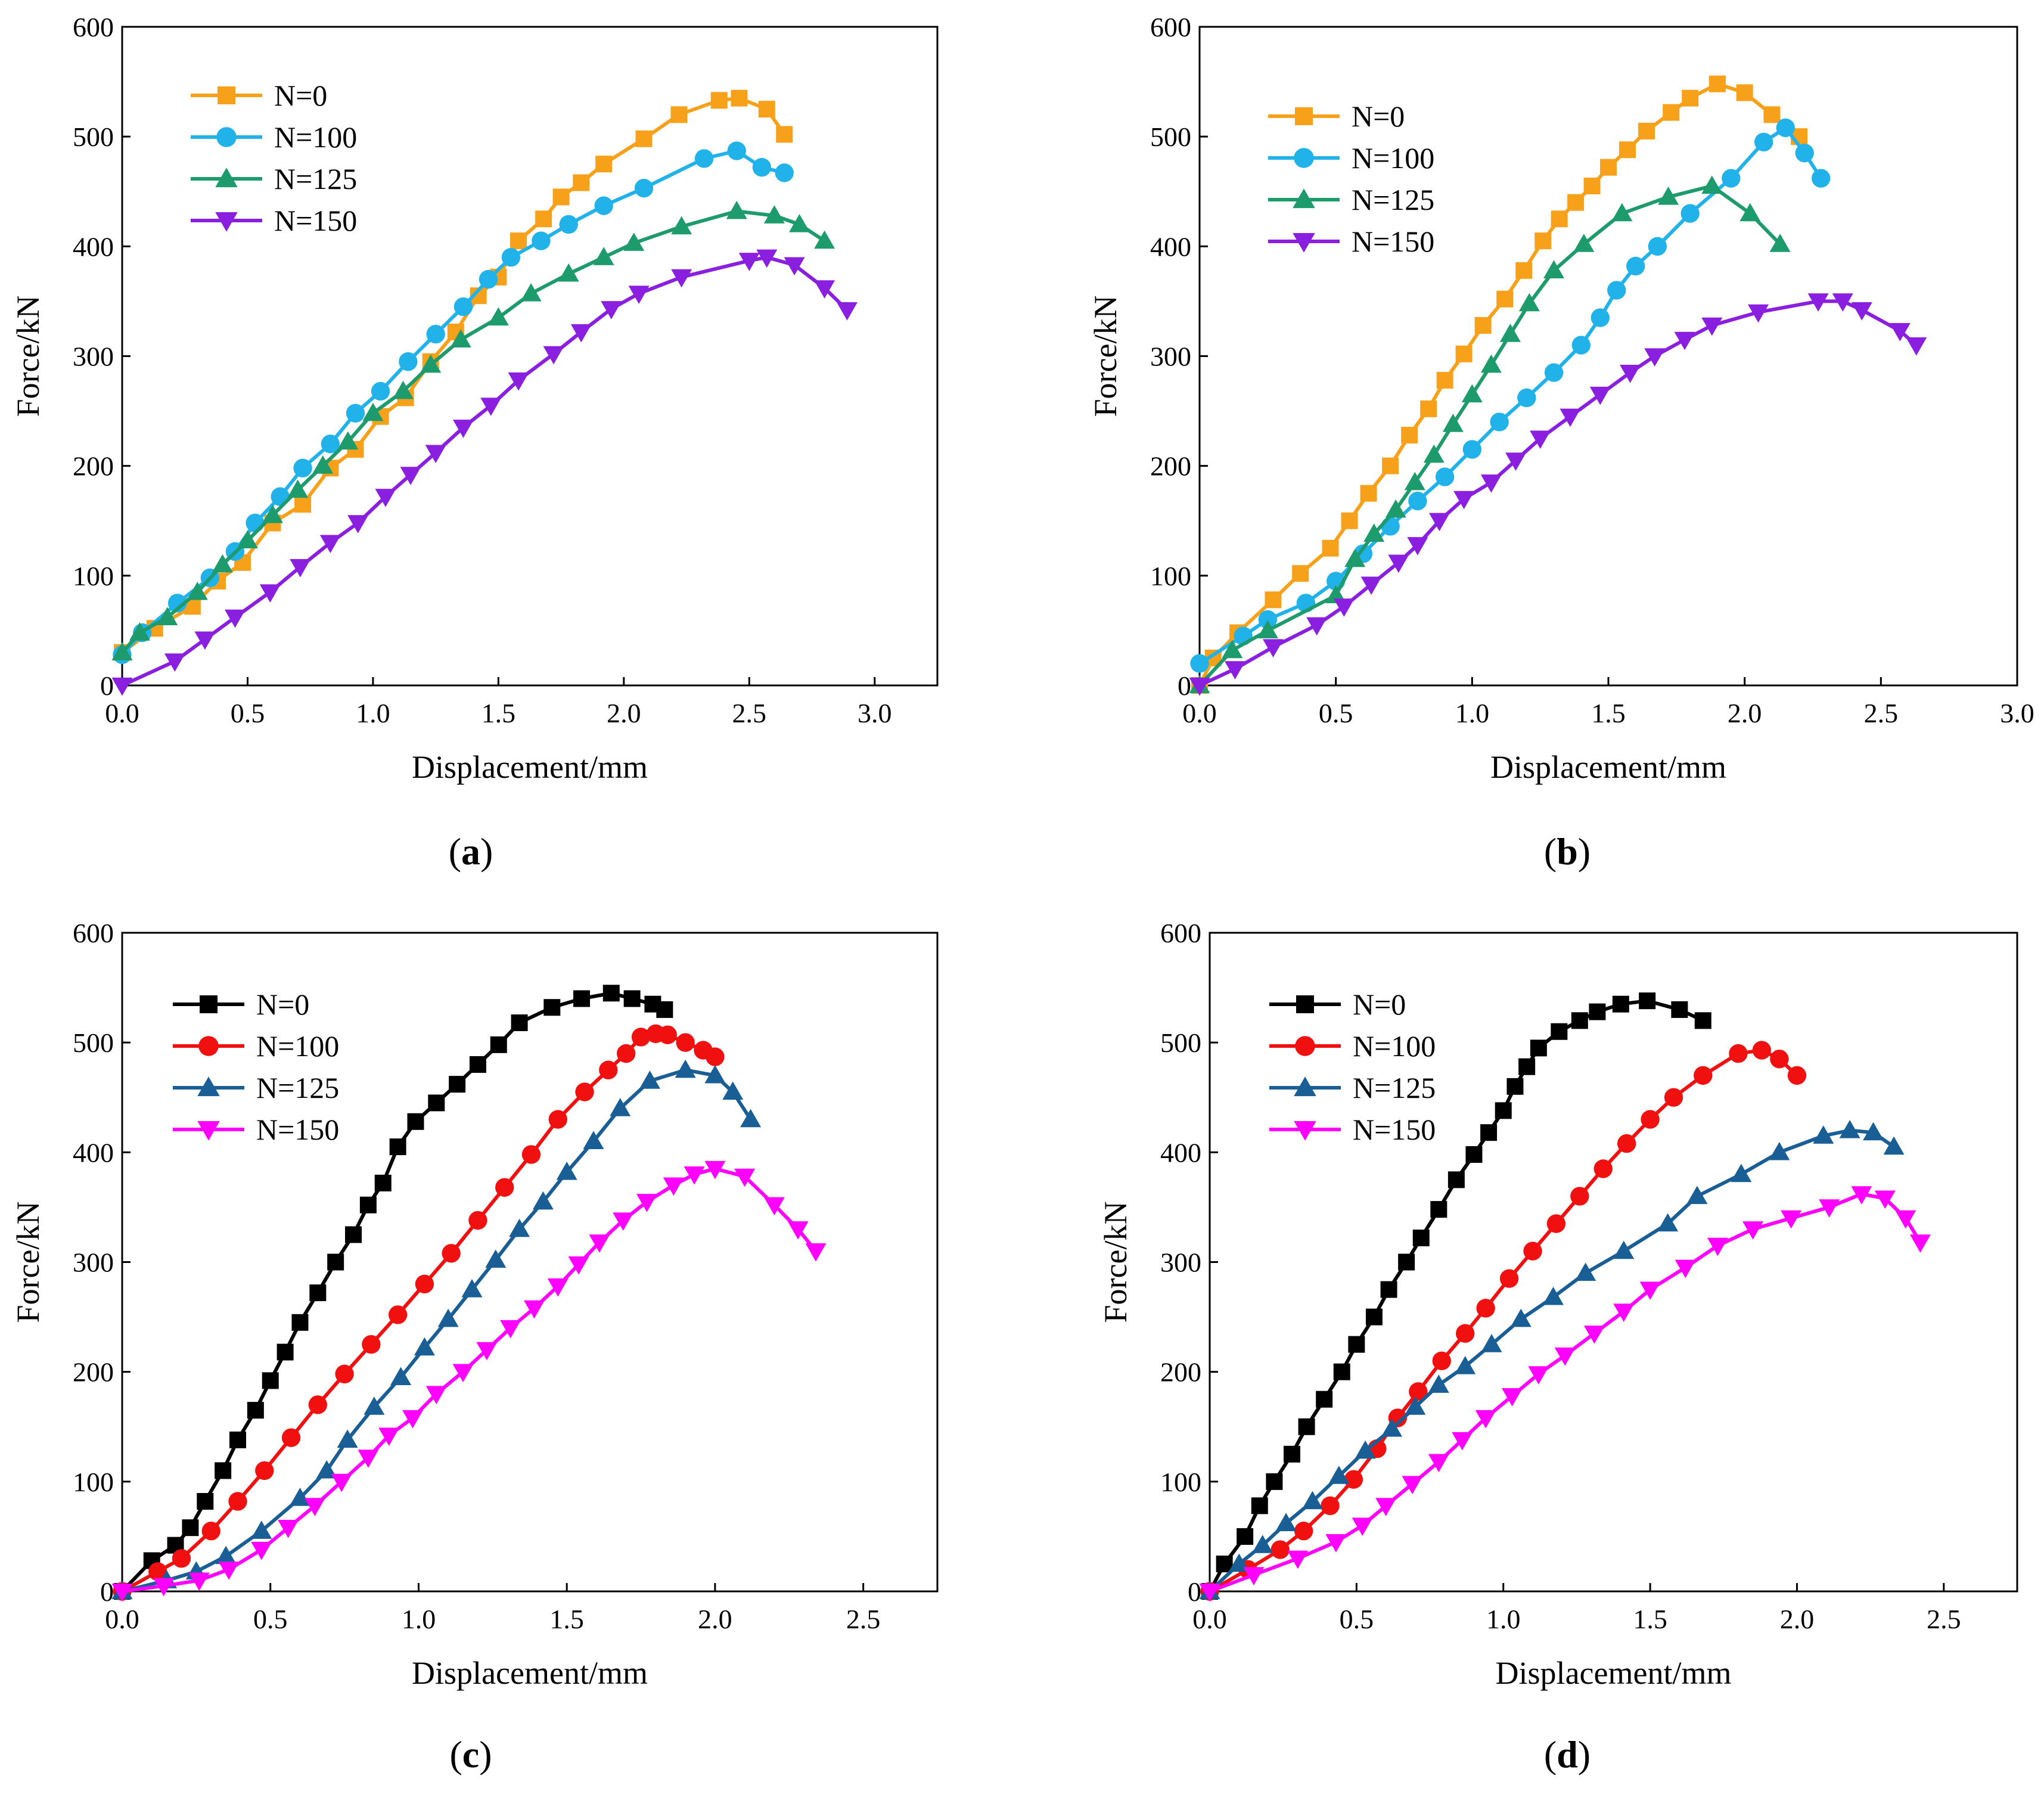 The height and width of the screenshot is (1797, 2044). I want to click on x-tick-label: 1.5, so click(499, 713).